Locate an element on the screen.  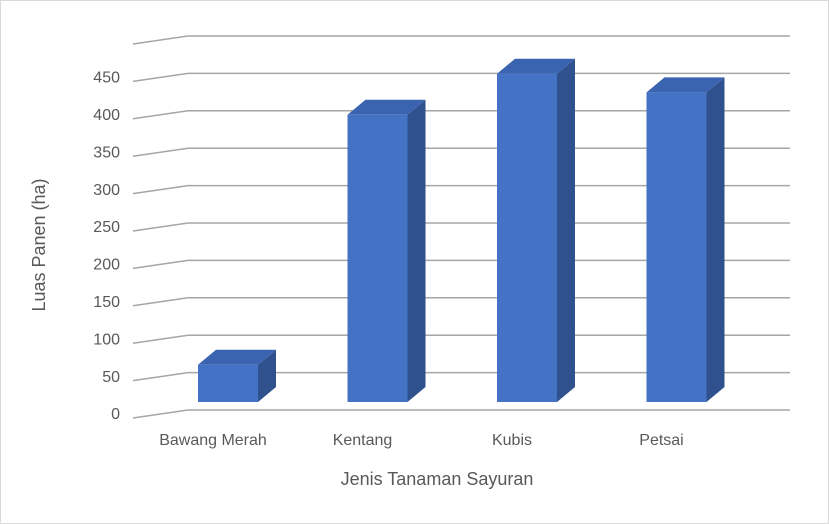
y-tick-label: 300 is located at coordinates (106, 190).